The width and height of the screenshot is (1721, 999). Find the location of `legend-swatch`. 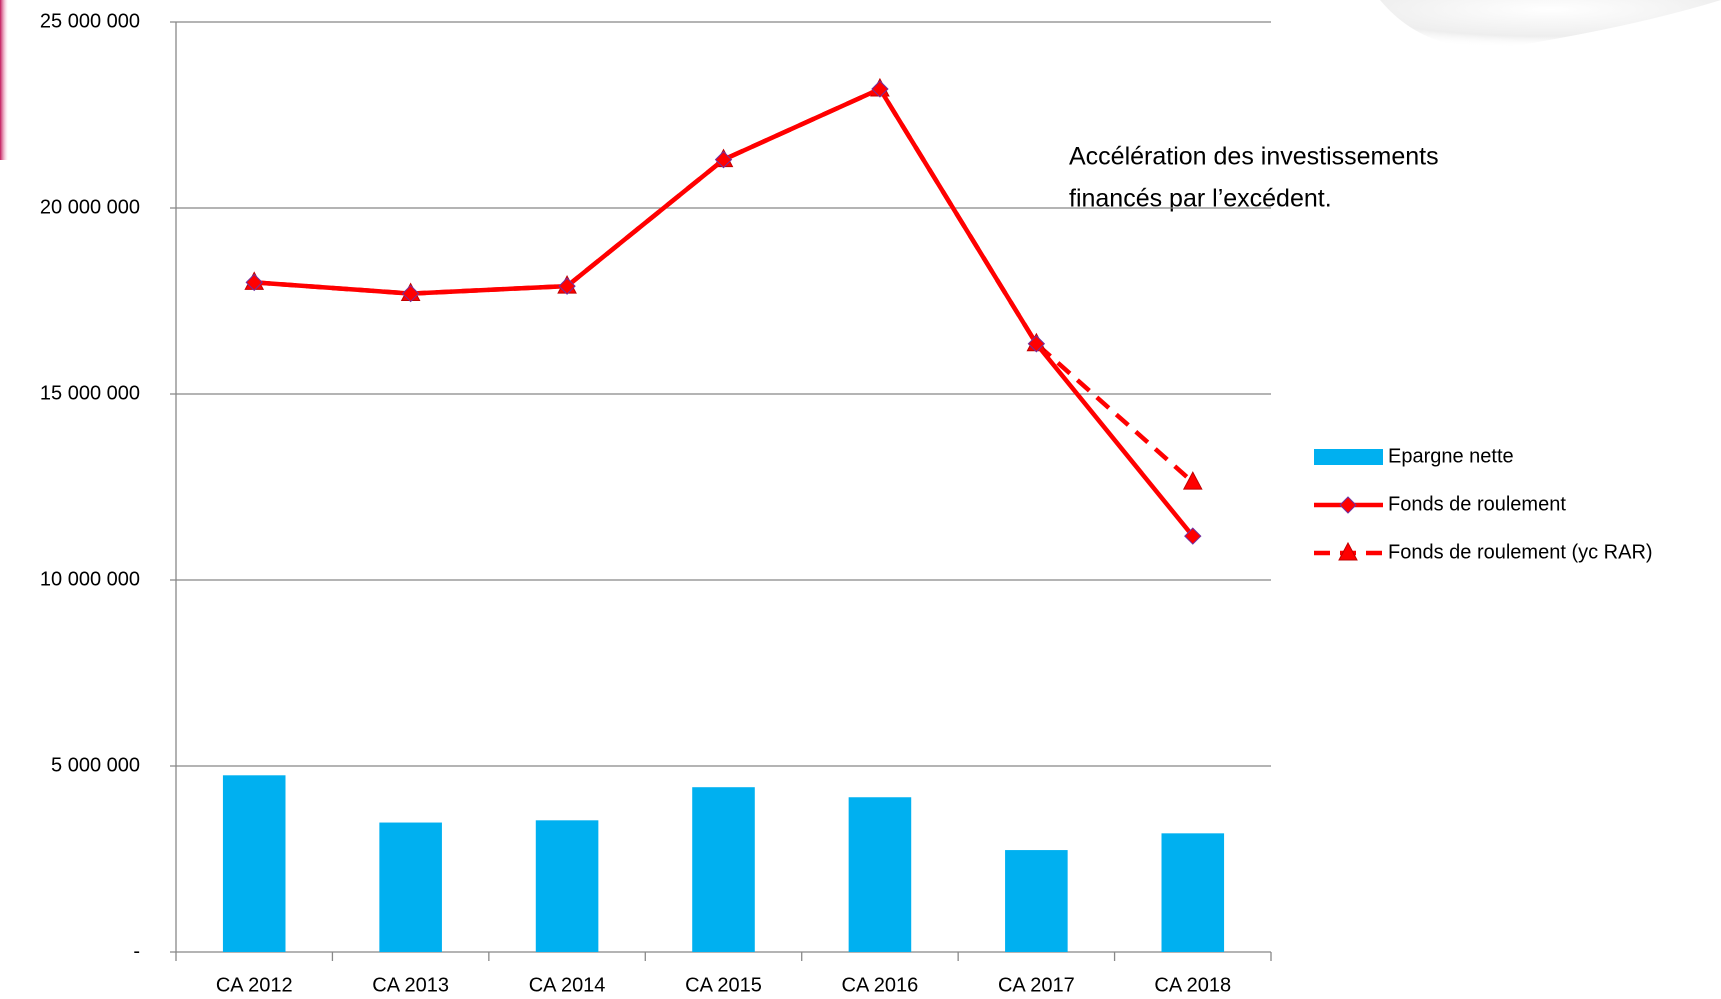

legend-swatch is located at coordinates (1348, 457).